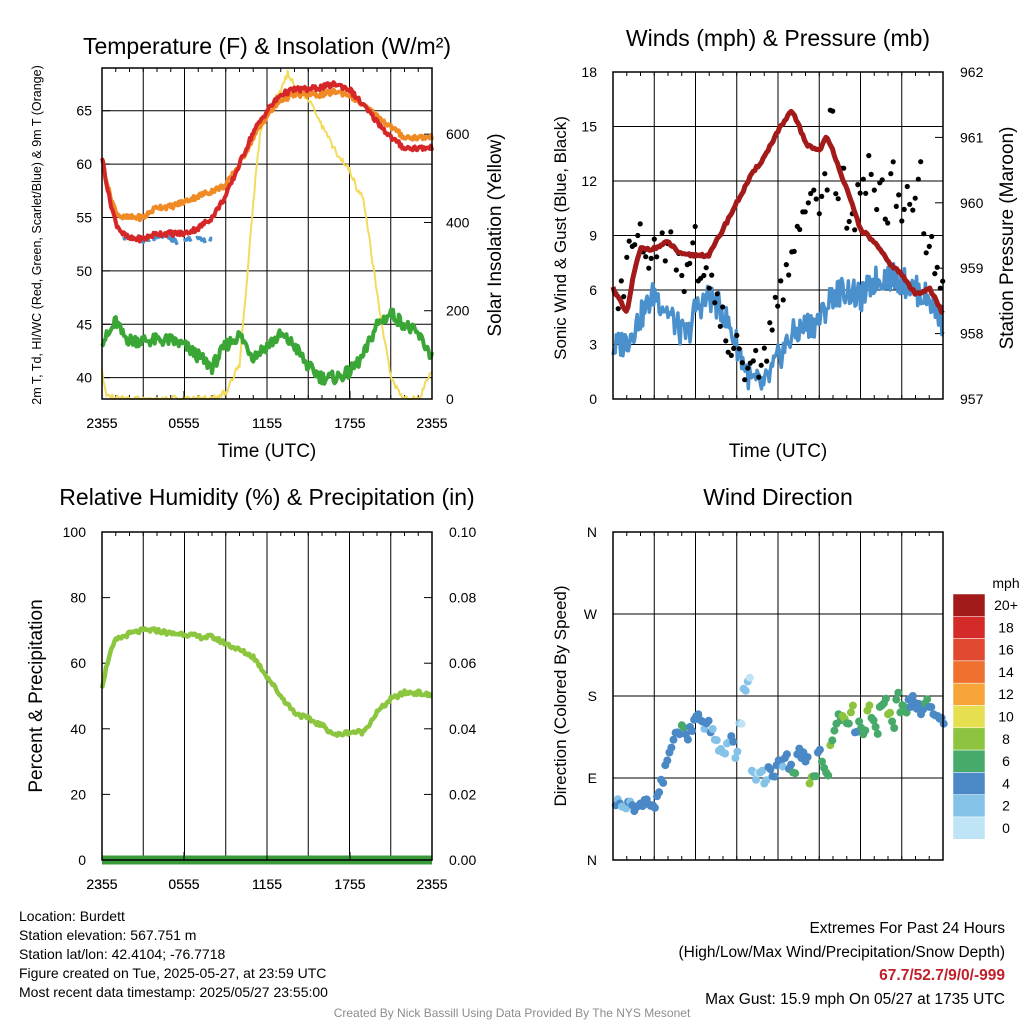  I want to click on y-tick-label: 45, so click(84, 324).